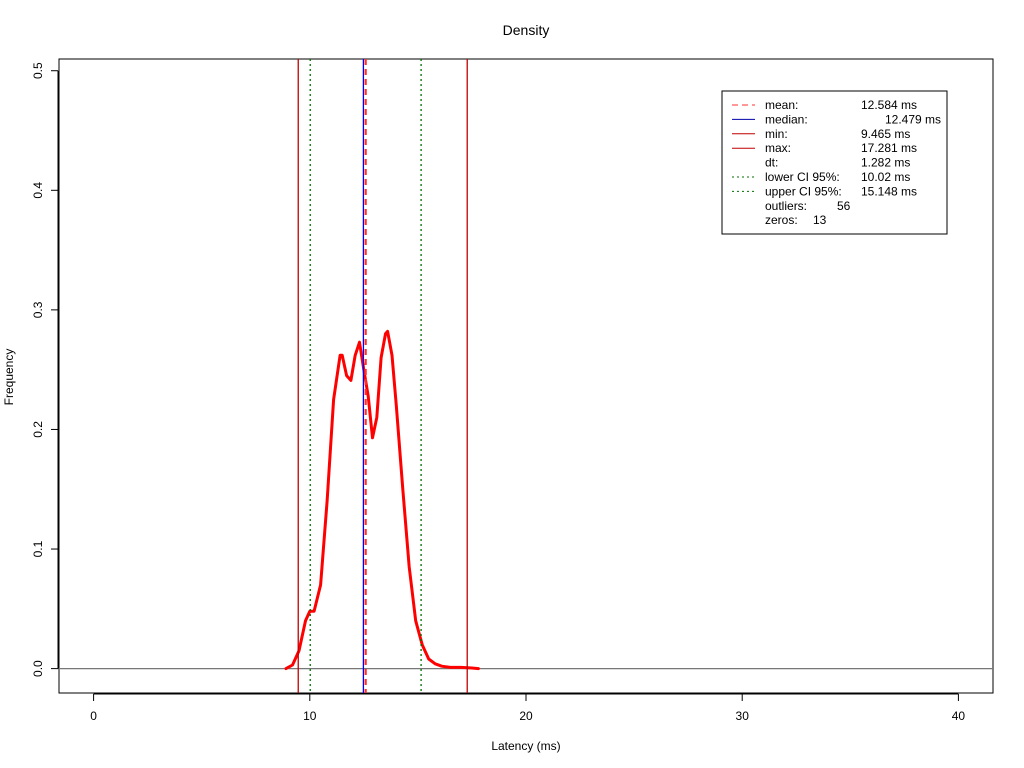 The width and height of the screenshot is (1024, 768). What do you see at coordinates (844, 206) in the screenshot?
I see `legend-value: 56` at bounding box center [844, 206].